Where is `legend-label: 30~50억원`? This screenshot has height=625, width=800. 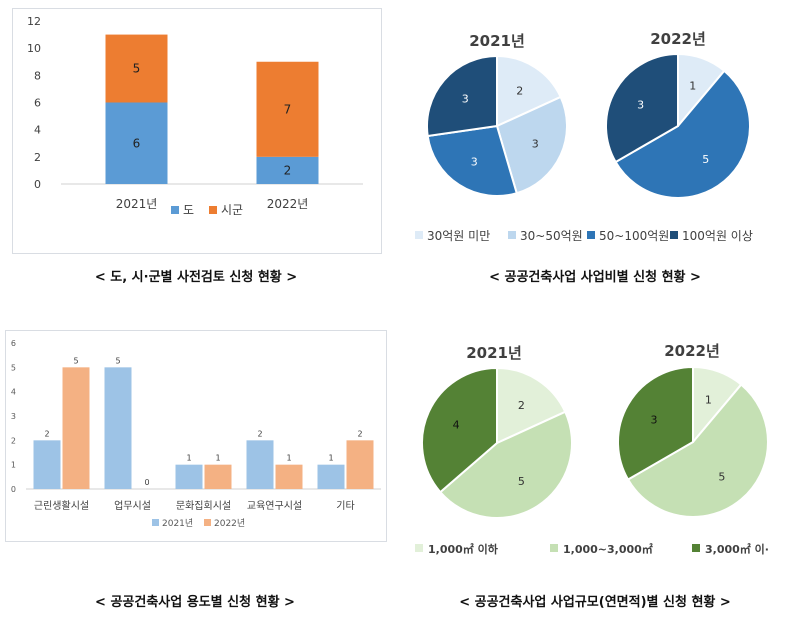
legend-label: 30~50억원 is located at coordinates (551, 236).